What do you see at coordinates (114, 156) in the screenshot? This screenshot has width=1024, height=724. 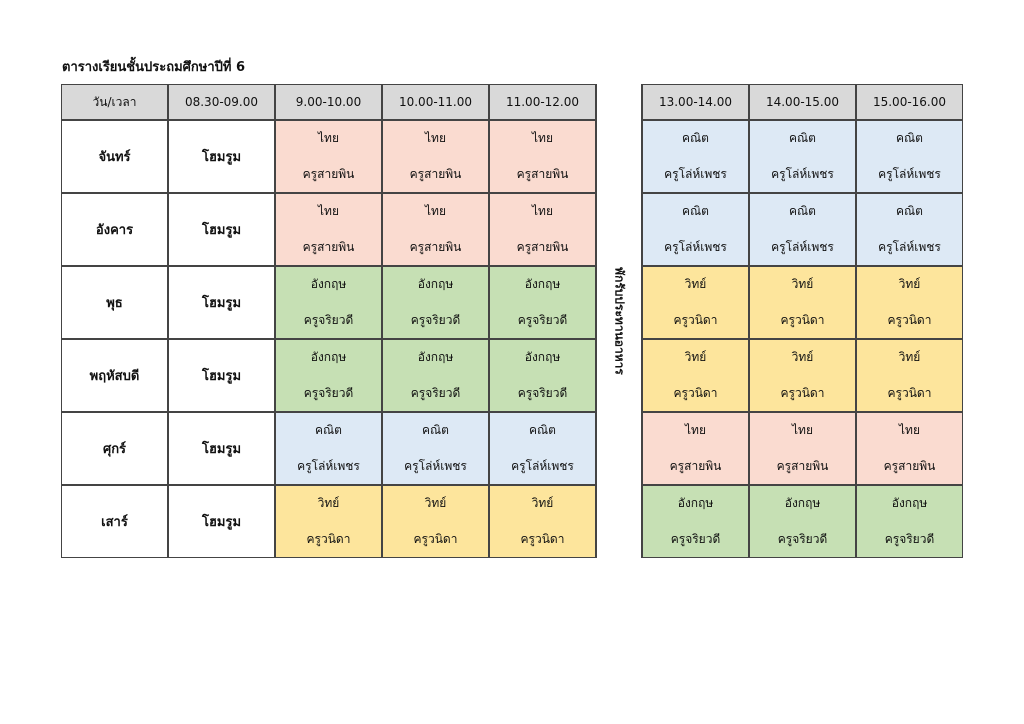 I see `day-cell: จันทร์` at bounding box center [114, 156].